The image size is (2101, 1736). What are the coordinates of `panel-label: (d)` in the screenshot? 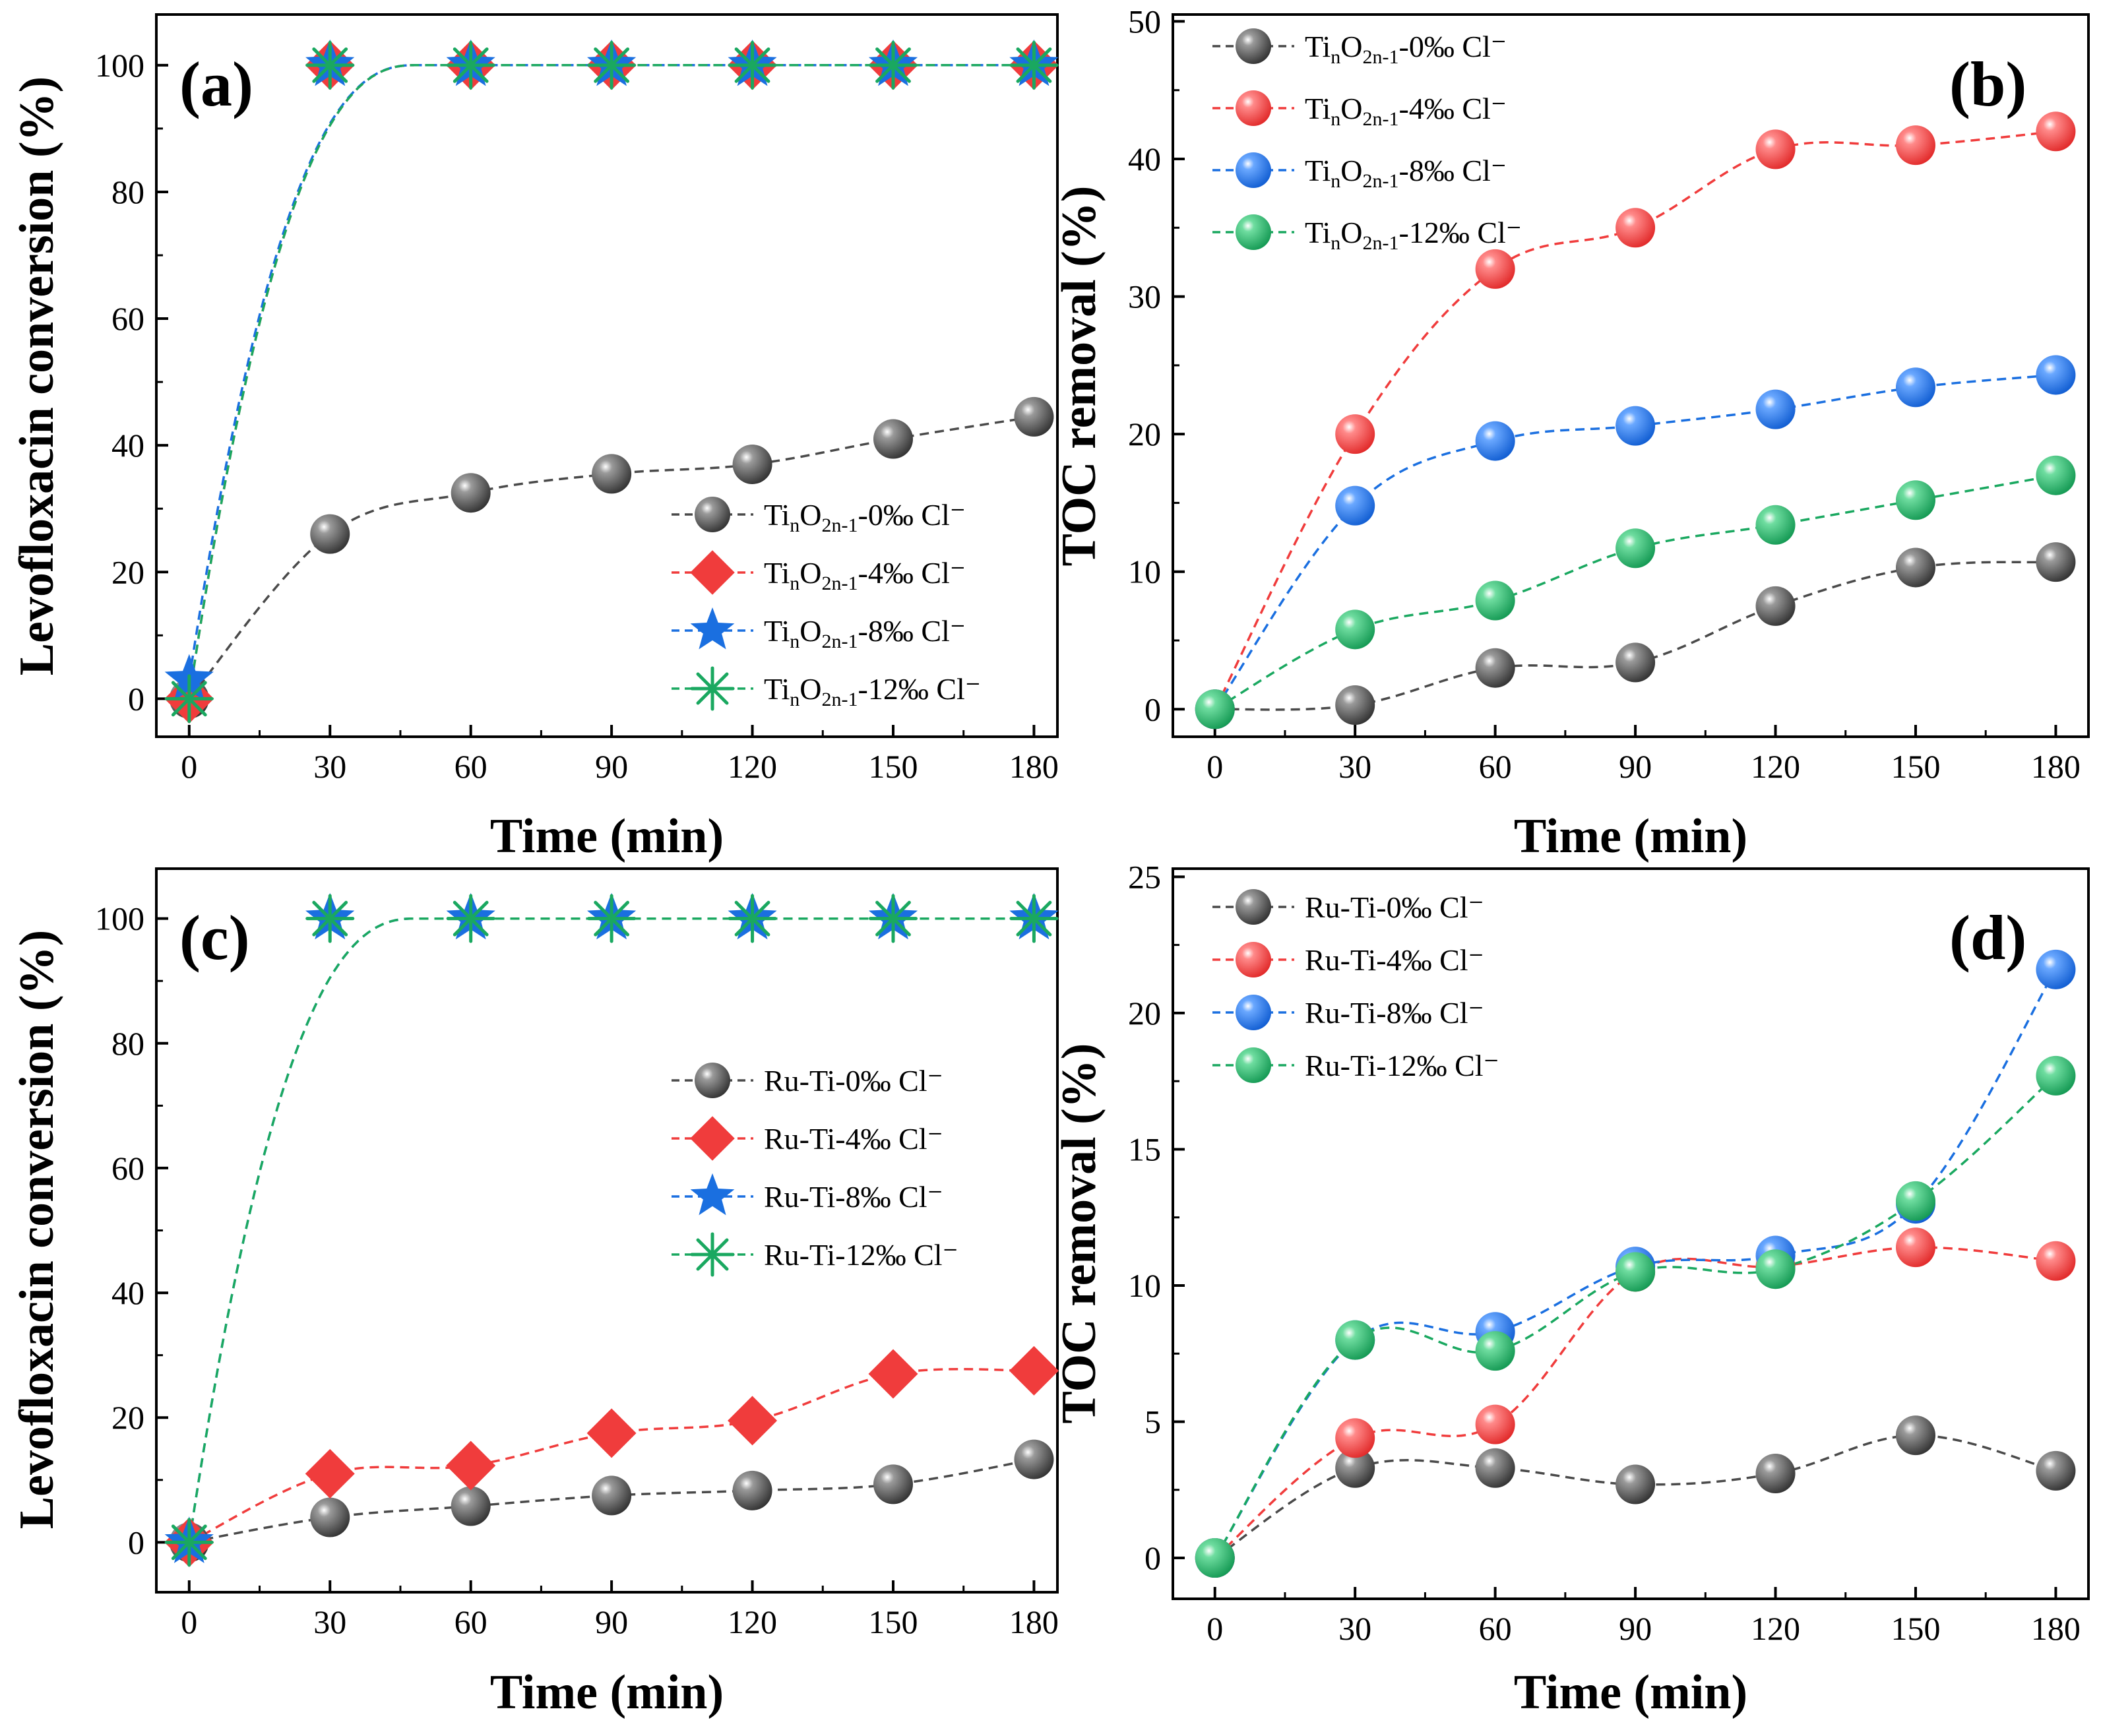 It's located at (1987, 937).